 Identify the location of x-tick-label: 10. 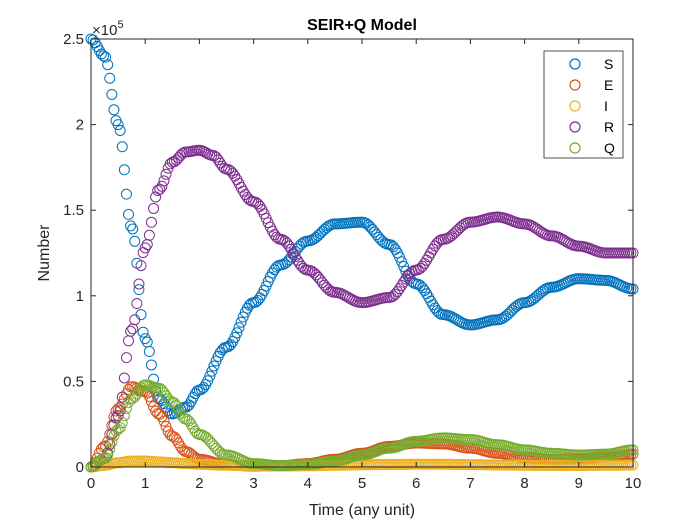
(633, 483).